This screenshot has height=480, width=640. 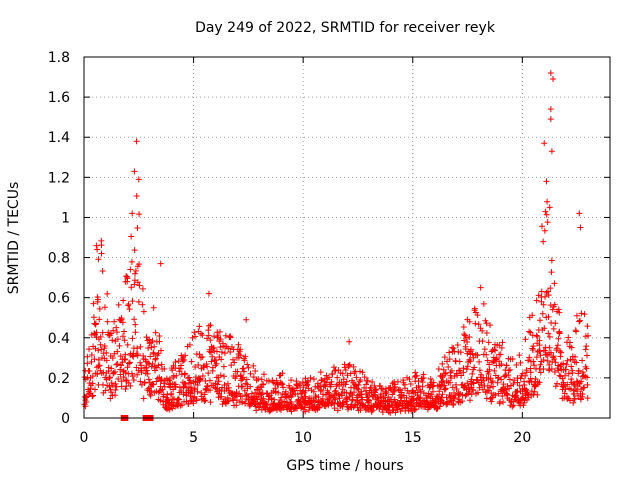 I want to click on y-tick-label: 0.2, so click(x=59, y=379).